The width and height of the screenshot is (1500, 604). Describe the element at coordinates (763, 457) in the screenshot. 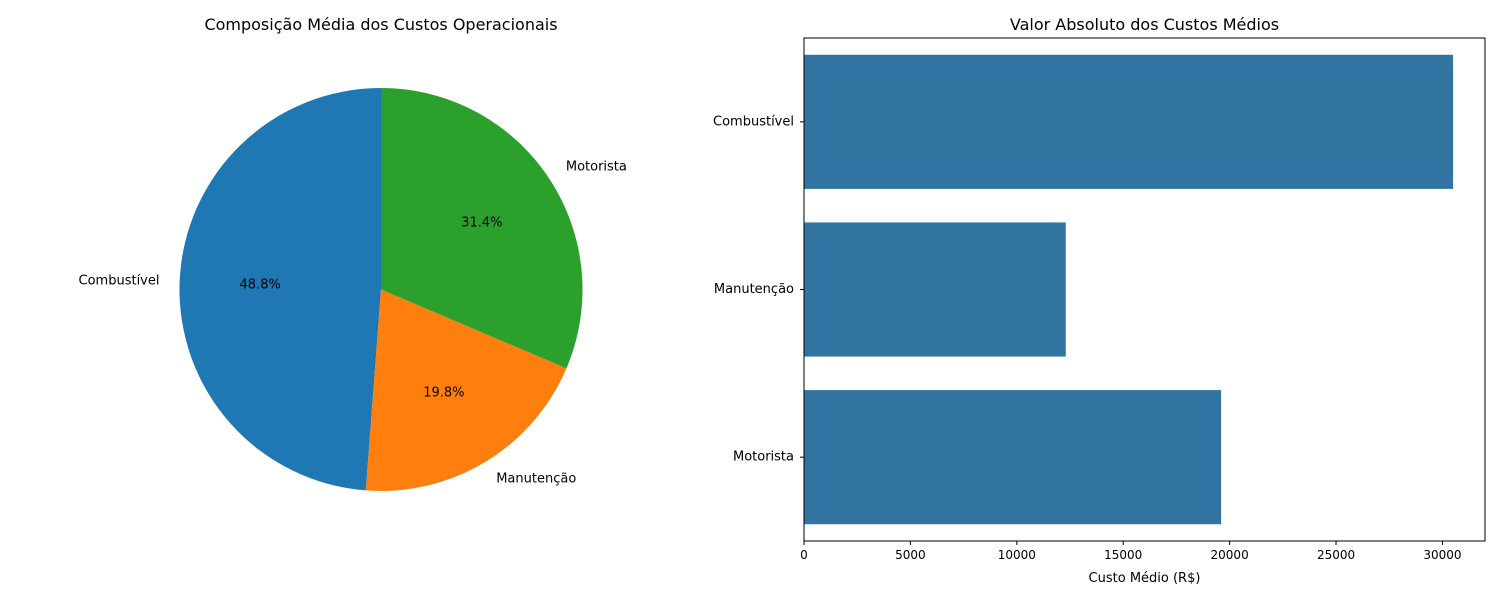

I see `y-tick-label-motorista: Motorista` at that location.